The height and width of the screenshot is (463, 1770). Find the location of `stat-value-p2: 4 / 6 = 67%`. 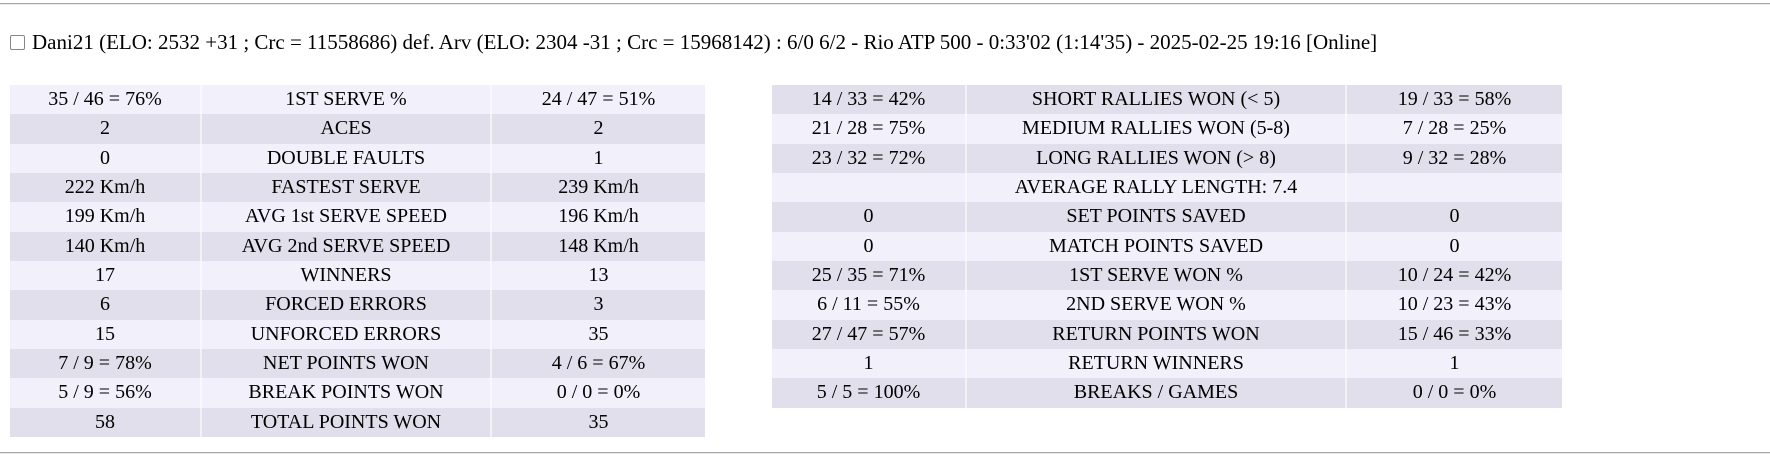

stat-value-p2: 4 / 6 = 67% is located at coordinates (597, 363).